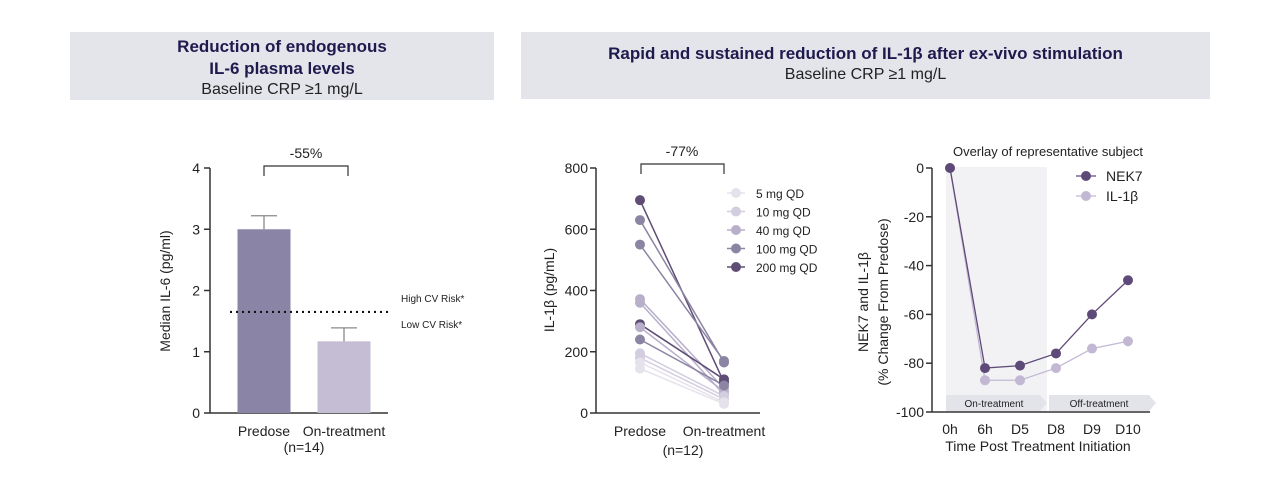 The height and width of the screenshot is (478, 1280). Describe the element at coordinates (577, 168) in the screenshot. I see `c2-y-tick-label: 800` at that location.